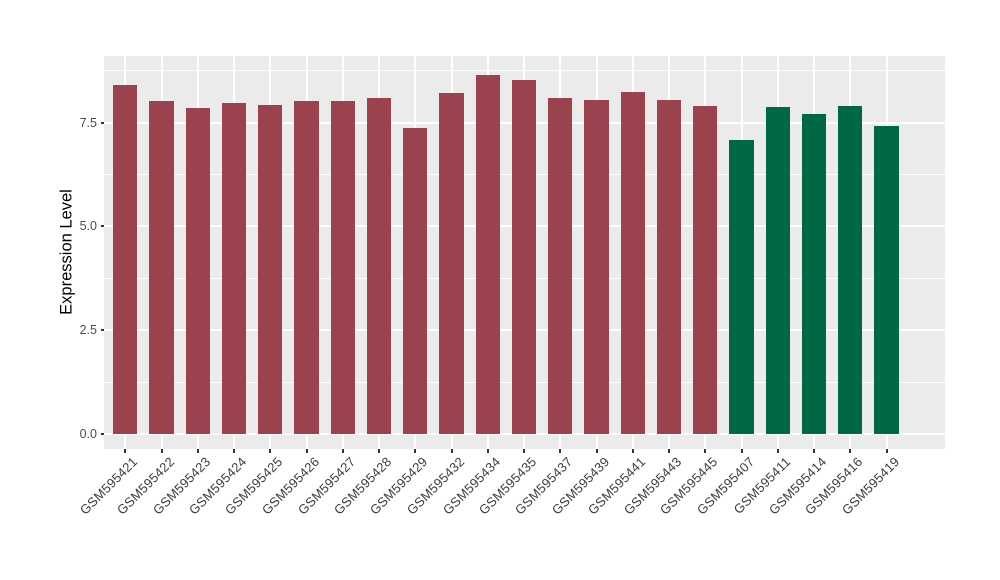 The image size is (1000, 580). Describe the element at coordinates (886, 280) in the screenshot. I see `bar-GSM595419` at that location.